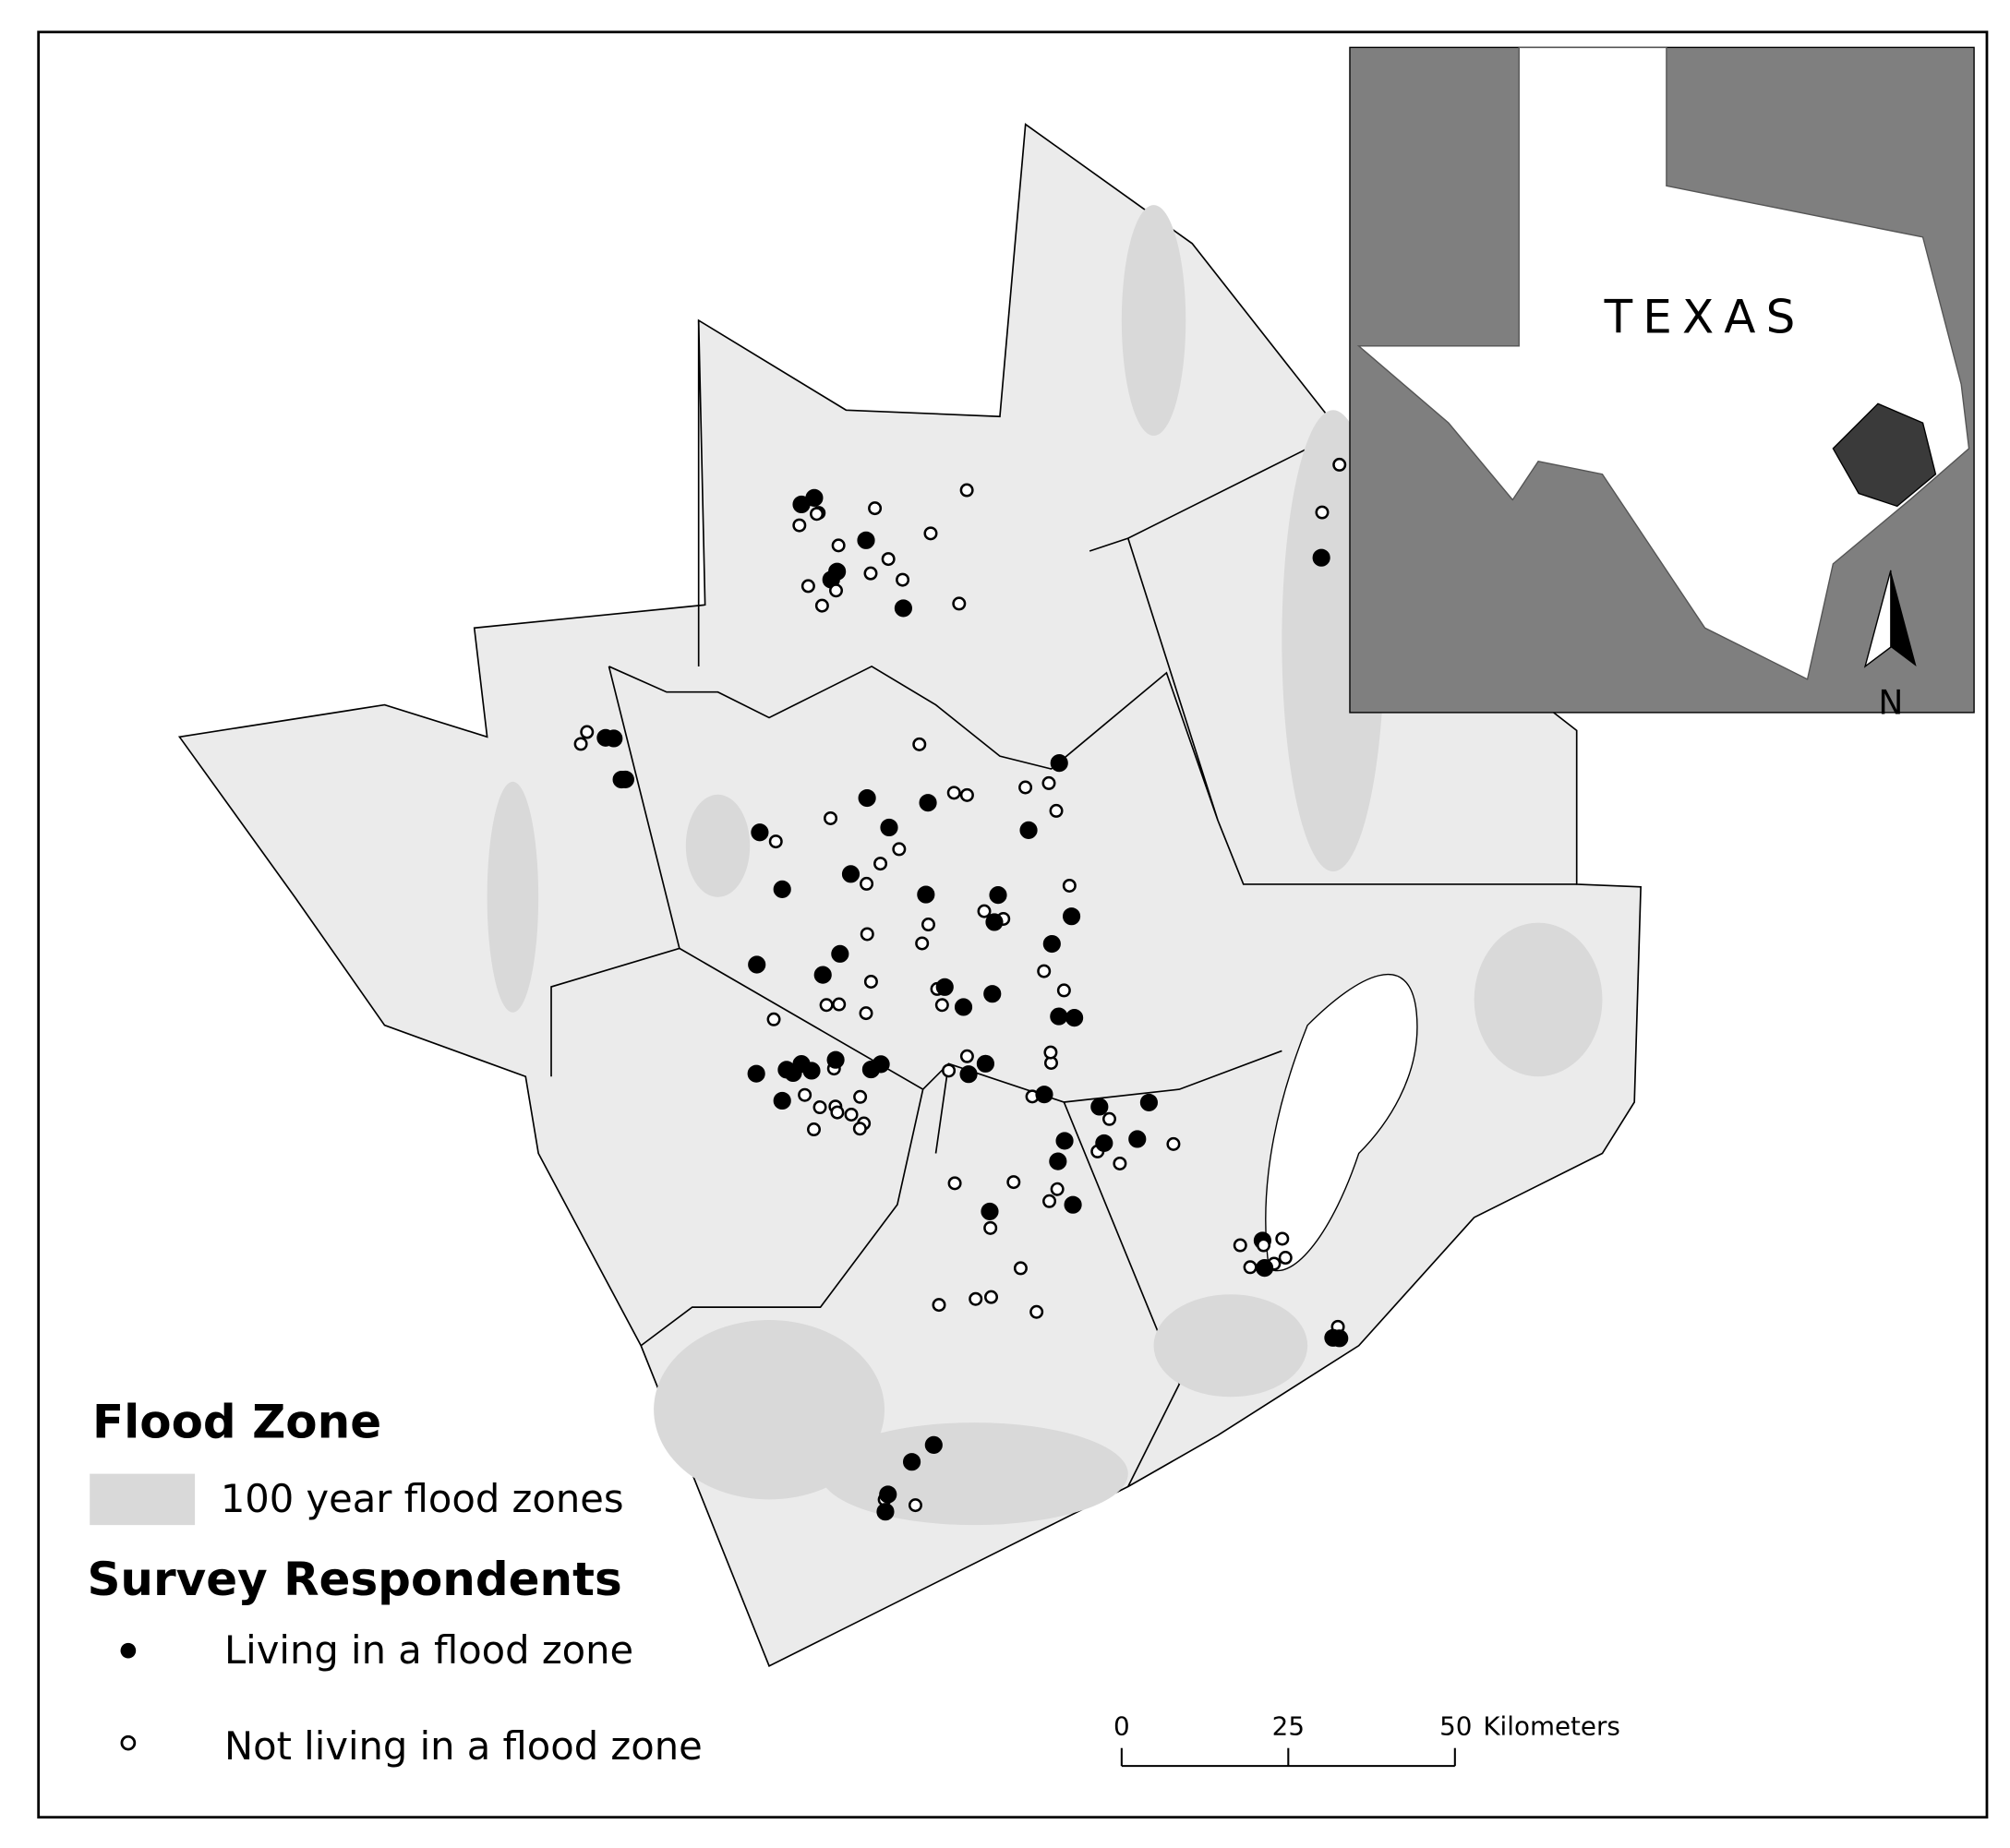  What do you see at coordinates (1705, 317) in the screenshot?
I see `inset-label: TEXAS` at bounding box center [1705, 317].